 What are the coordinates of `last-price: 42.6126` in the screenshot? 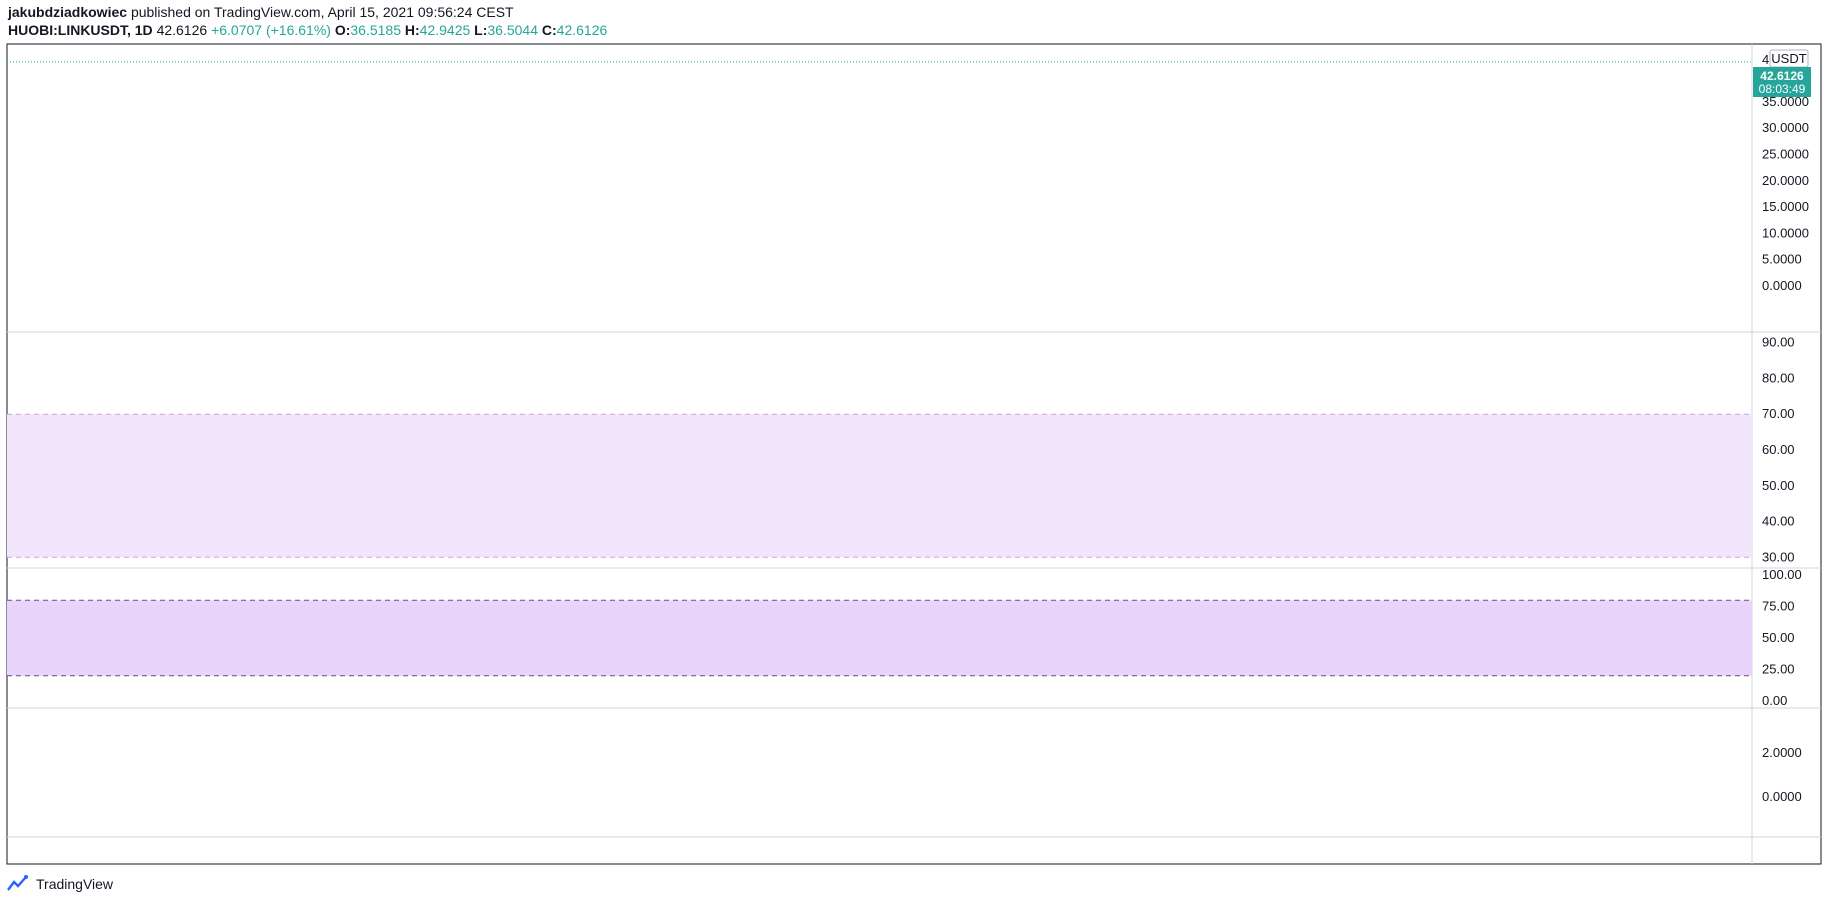 It's located at (182, 30).